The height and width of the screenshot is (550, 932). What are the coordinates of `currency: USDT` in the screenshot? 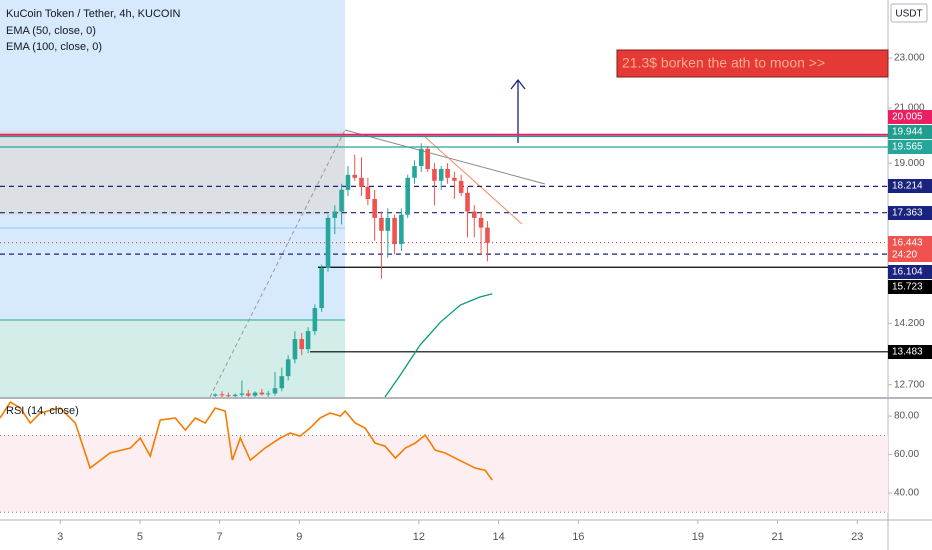 It's located at (908, 14).